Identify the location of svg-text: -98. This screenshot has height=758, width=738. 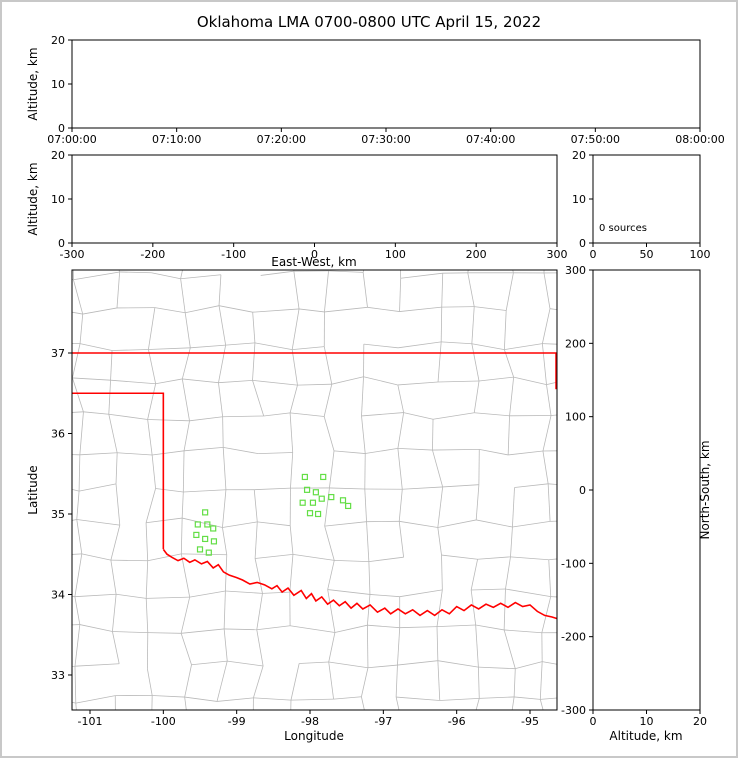
(310, 721).